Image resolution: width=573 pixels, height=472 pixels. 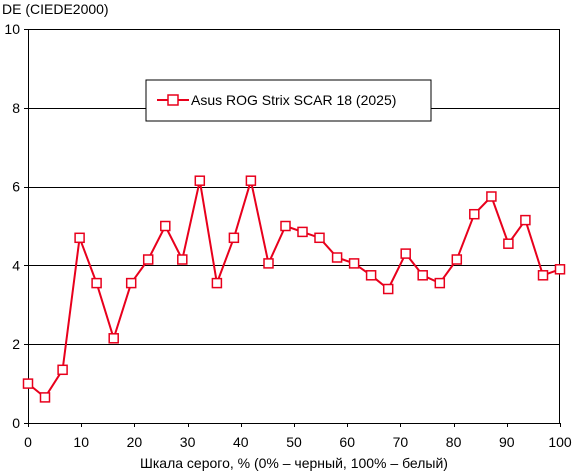 I want to click on legend: Asus ROG Strix SCAR 18 (2025), so click(x=288, y=100).